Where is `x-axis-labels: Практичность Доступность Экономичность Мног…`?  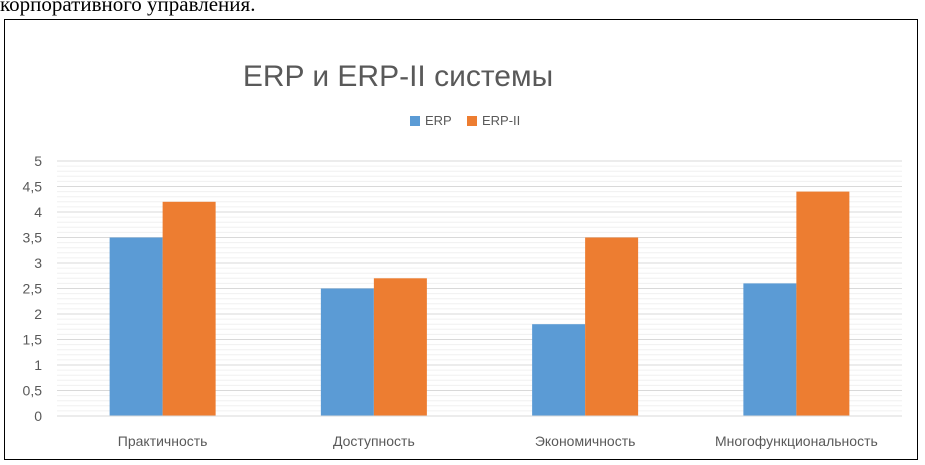
x-axis-labels: Практичность Доступность Экономичность Мног… is located at coordinates (498, 441).